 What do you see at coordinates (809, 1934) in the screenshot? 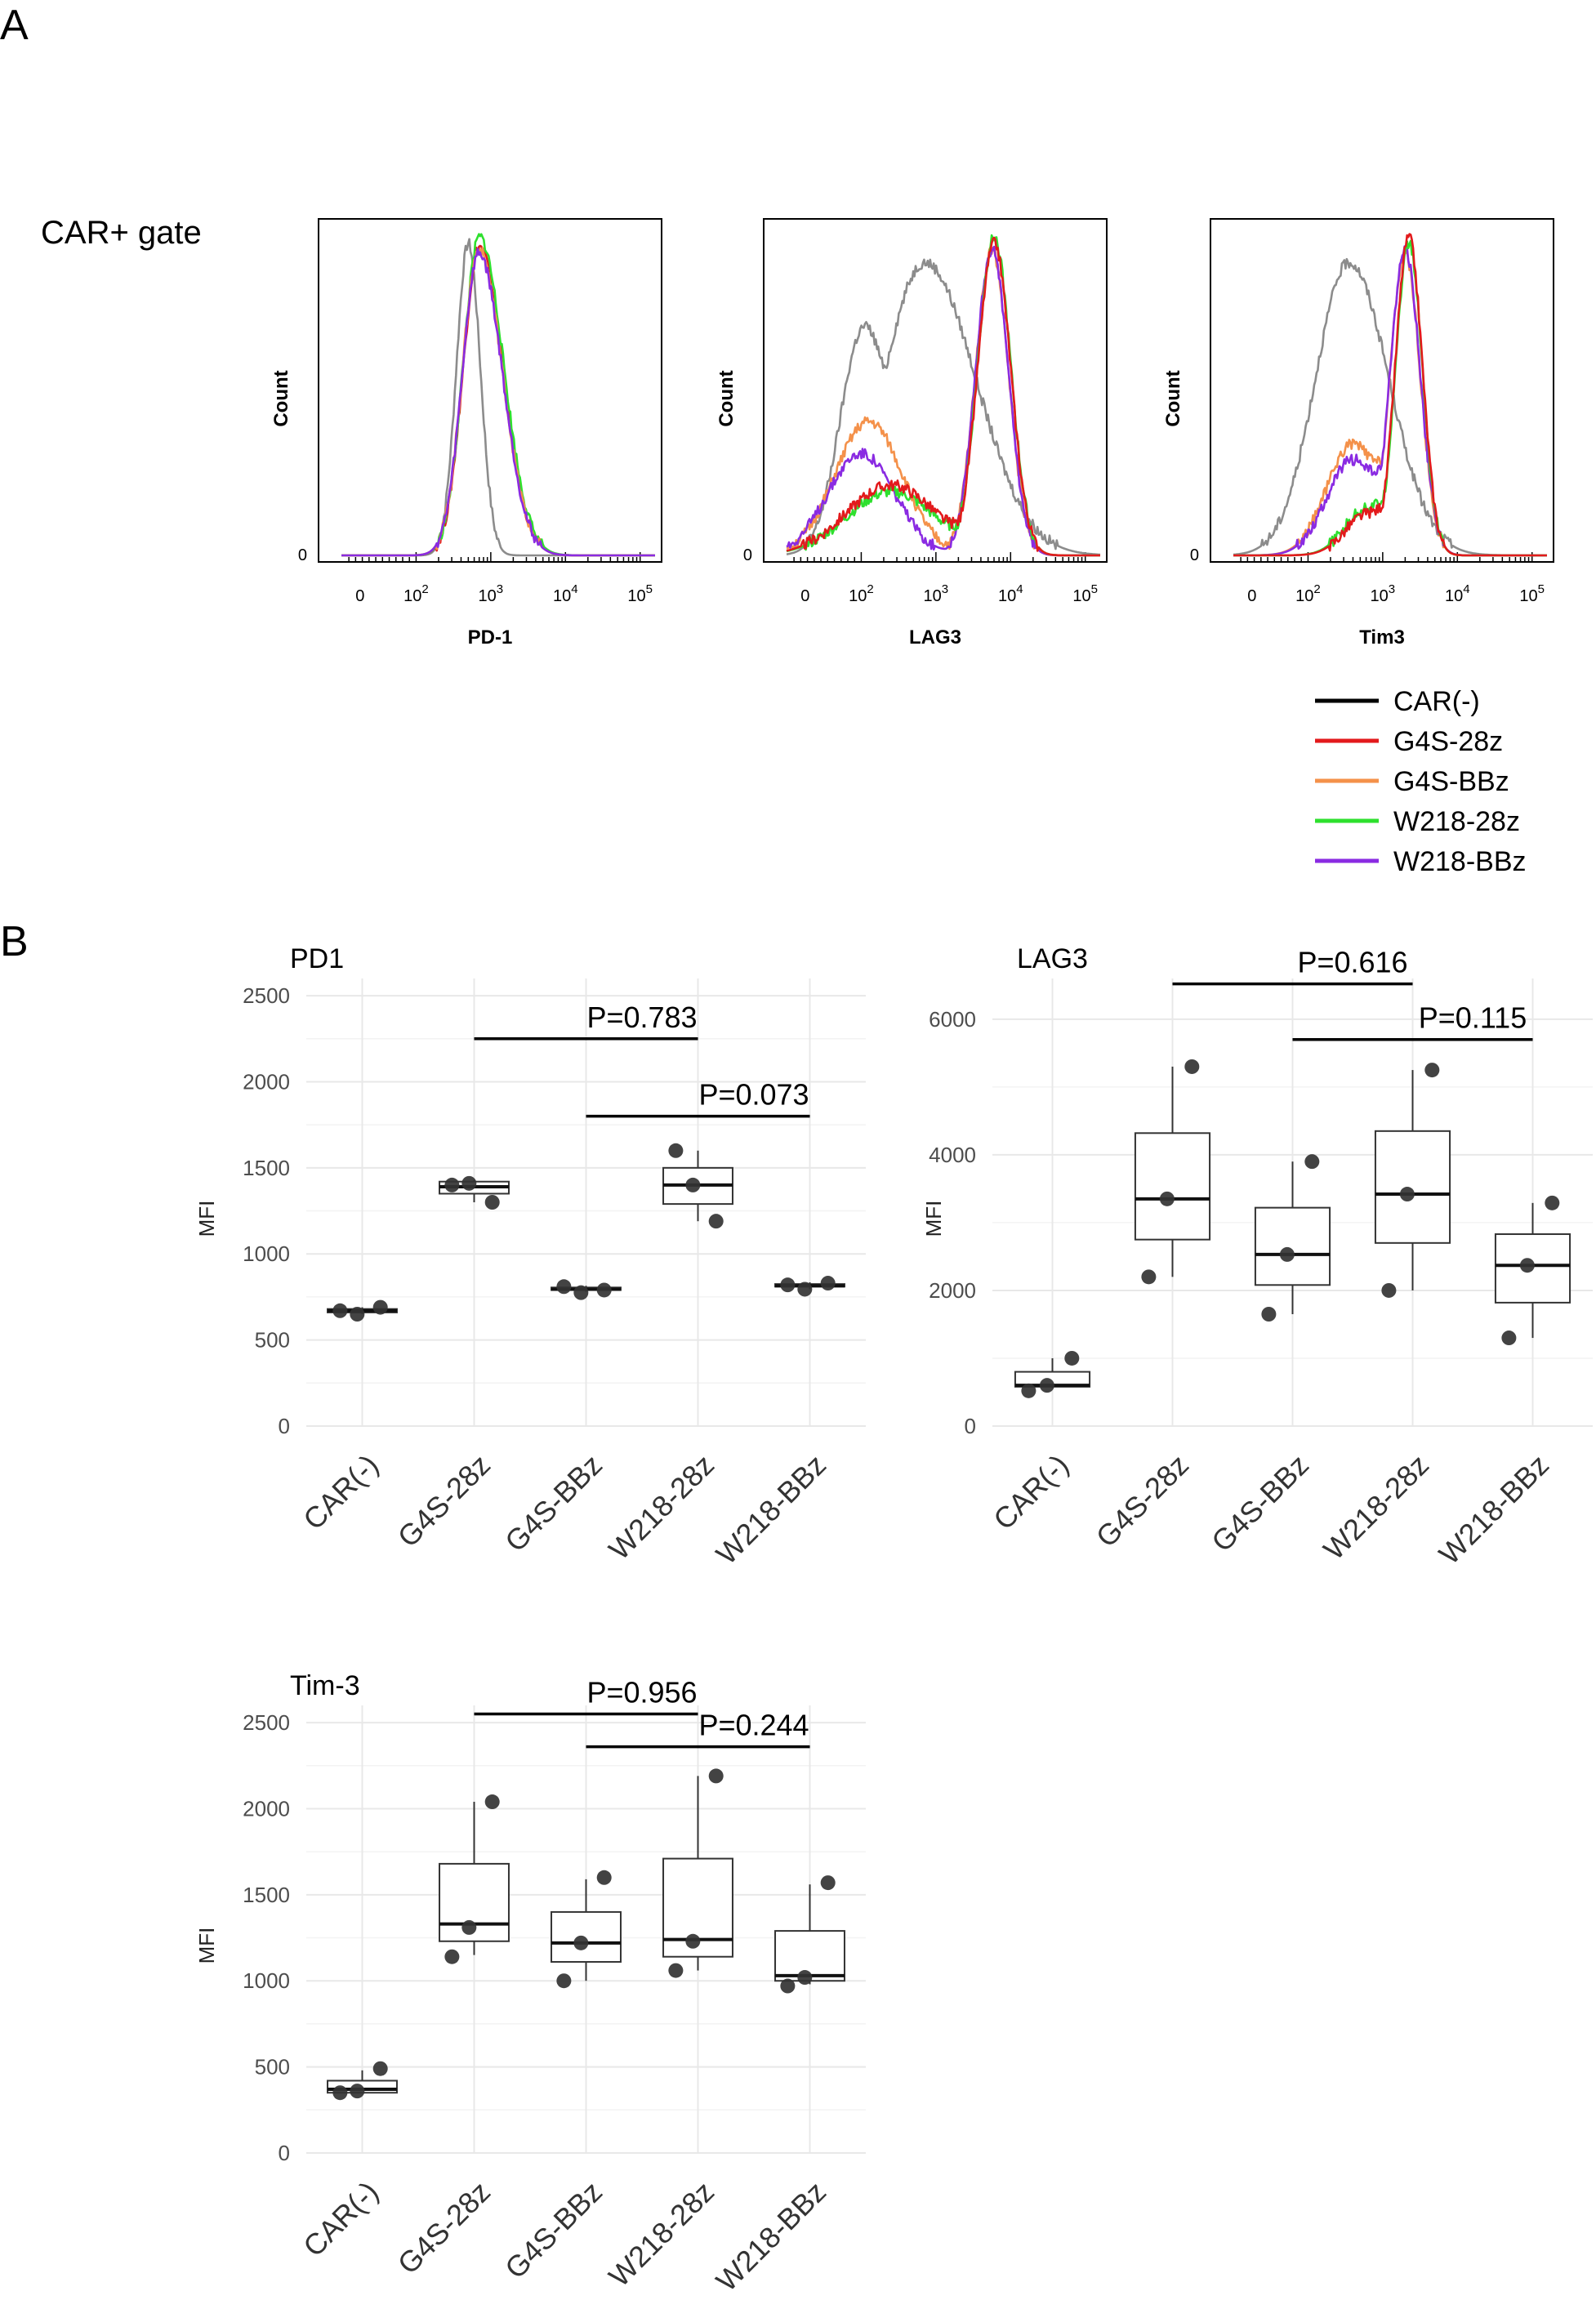
I see `box-w218-bbz` at bounding box center [809, 1934].